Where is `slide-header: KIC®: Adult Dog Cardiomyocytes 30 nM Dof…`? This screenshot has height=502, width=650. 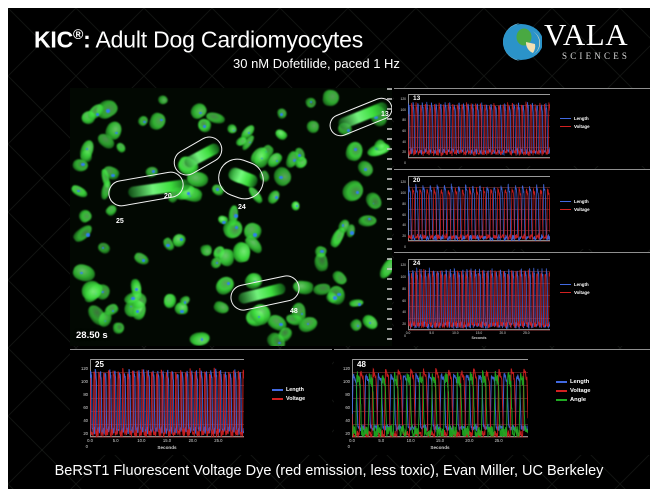 slide-header: KIC®: Adult Dog Cardiomyocytes 30 nM Dof… is located at coordinates (329, 42).